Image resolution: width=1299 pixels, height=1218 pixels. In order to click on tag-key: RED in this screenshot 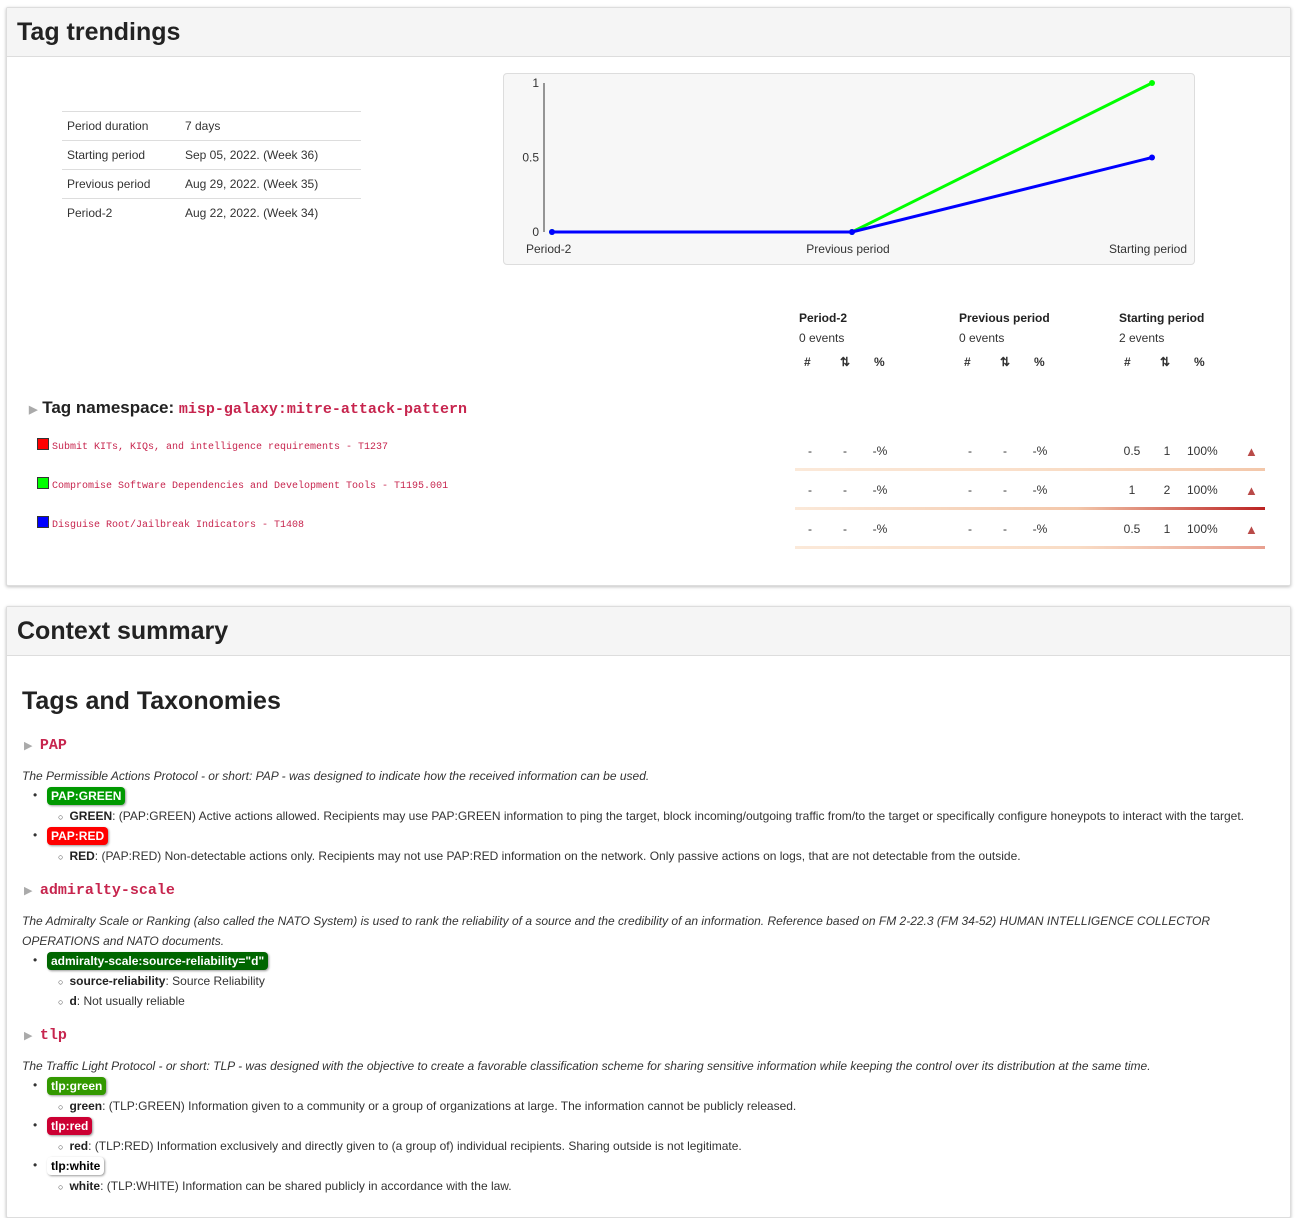, I will do `click(82, 856)`.